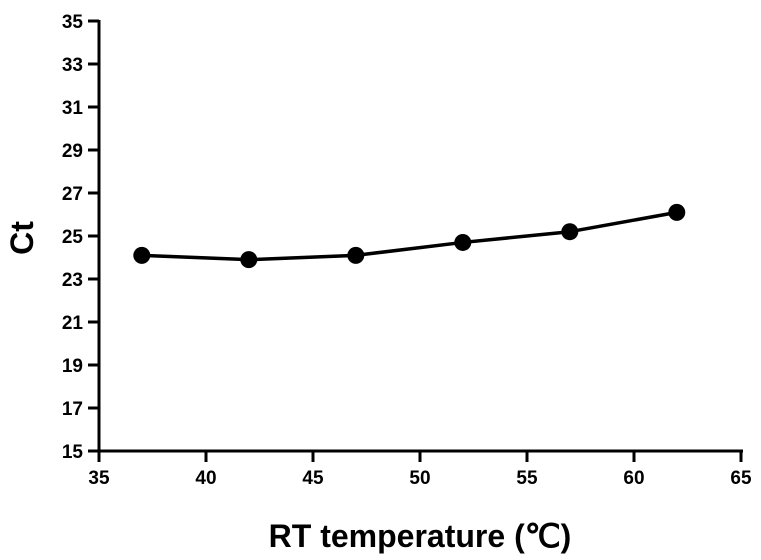 This screenshot has width=761, height=560. Describe the element at coordinates (72, 65) in the screenshot. I see `y-tick-label: 33` at that location.